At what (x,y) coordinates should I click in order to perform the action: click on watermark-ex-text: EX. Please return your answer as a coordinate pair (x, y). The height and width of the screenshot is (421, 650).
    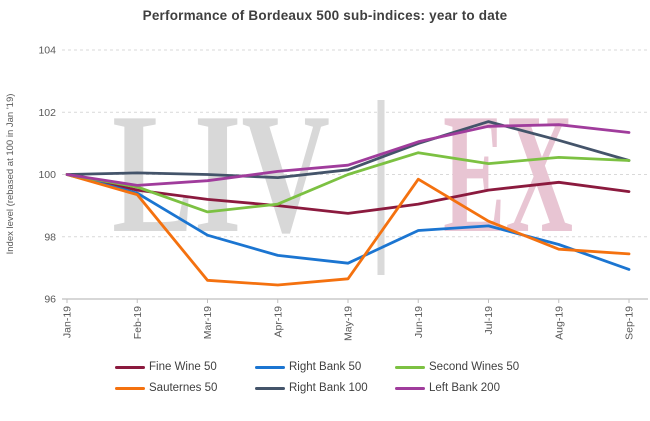
    Looking at the image, I should click on (508, 174).